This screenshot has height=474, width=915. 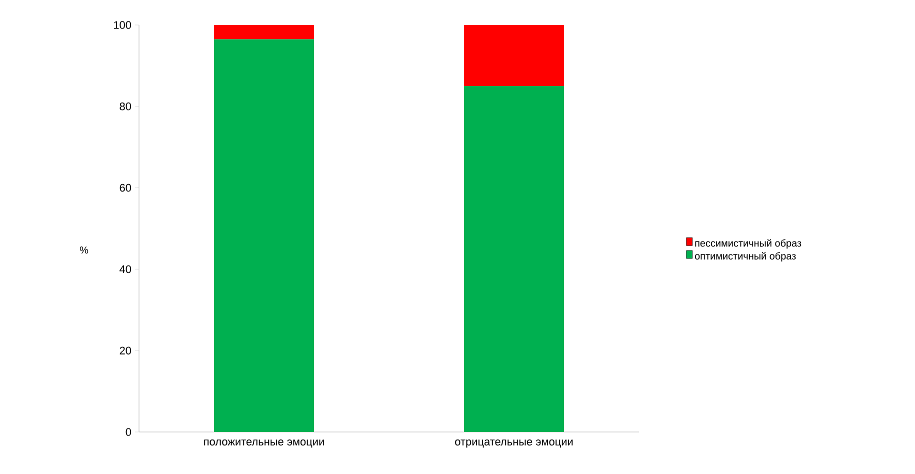 What do you see at coordinates (126, 106) in the screenshot?
I see `y-tick-label: 80` at bounding box center [126, 106].